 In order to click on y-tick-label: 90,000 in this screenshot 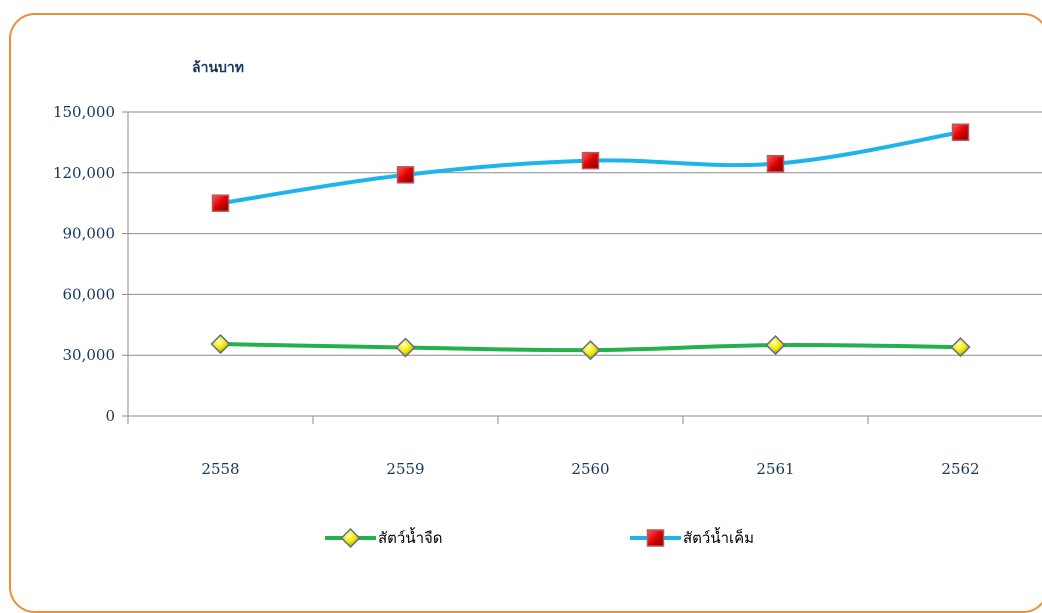, I will do `click(89, 234)`.